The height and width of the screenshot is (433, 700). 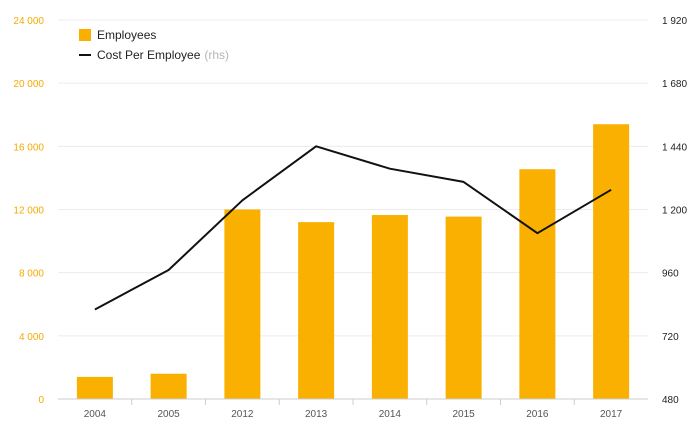 I want to click on svg-text:Cost Per Employee(rhs): Cost Per Employee (rhs), so click(x=163, y=55).